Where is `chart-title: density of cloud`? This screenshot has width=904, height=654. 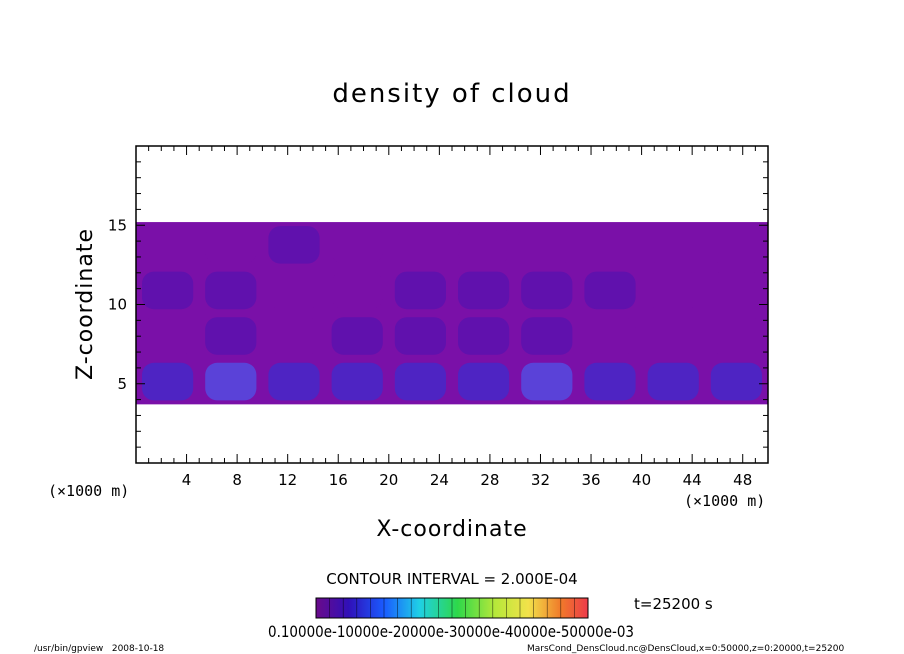
chart-title: density of cloud is located at coordinates (451, 94).